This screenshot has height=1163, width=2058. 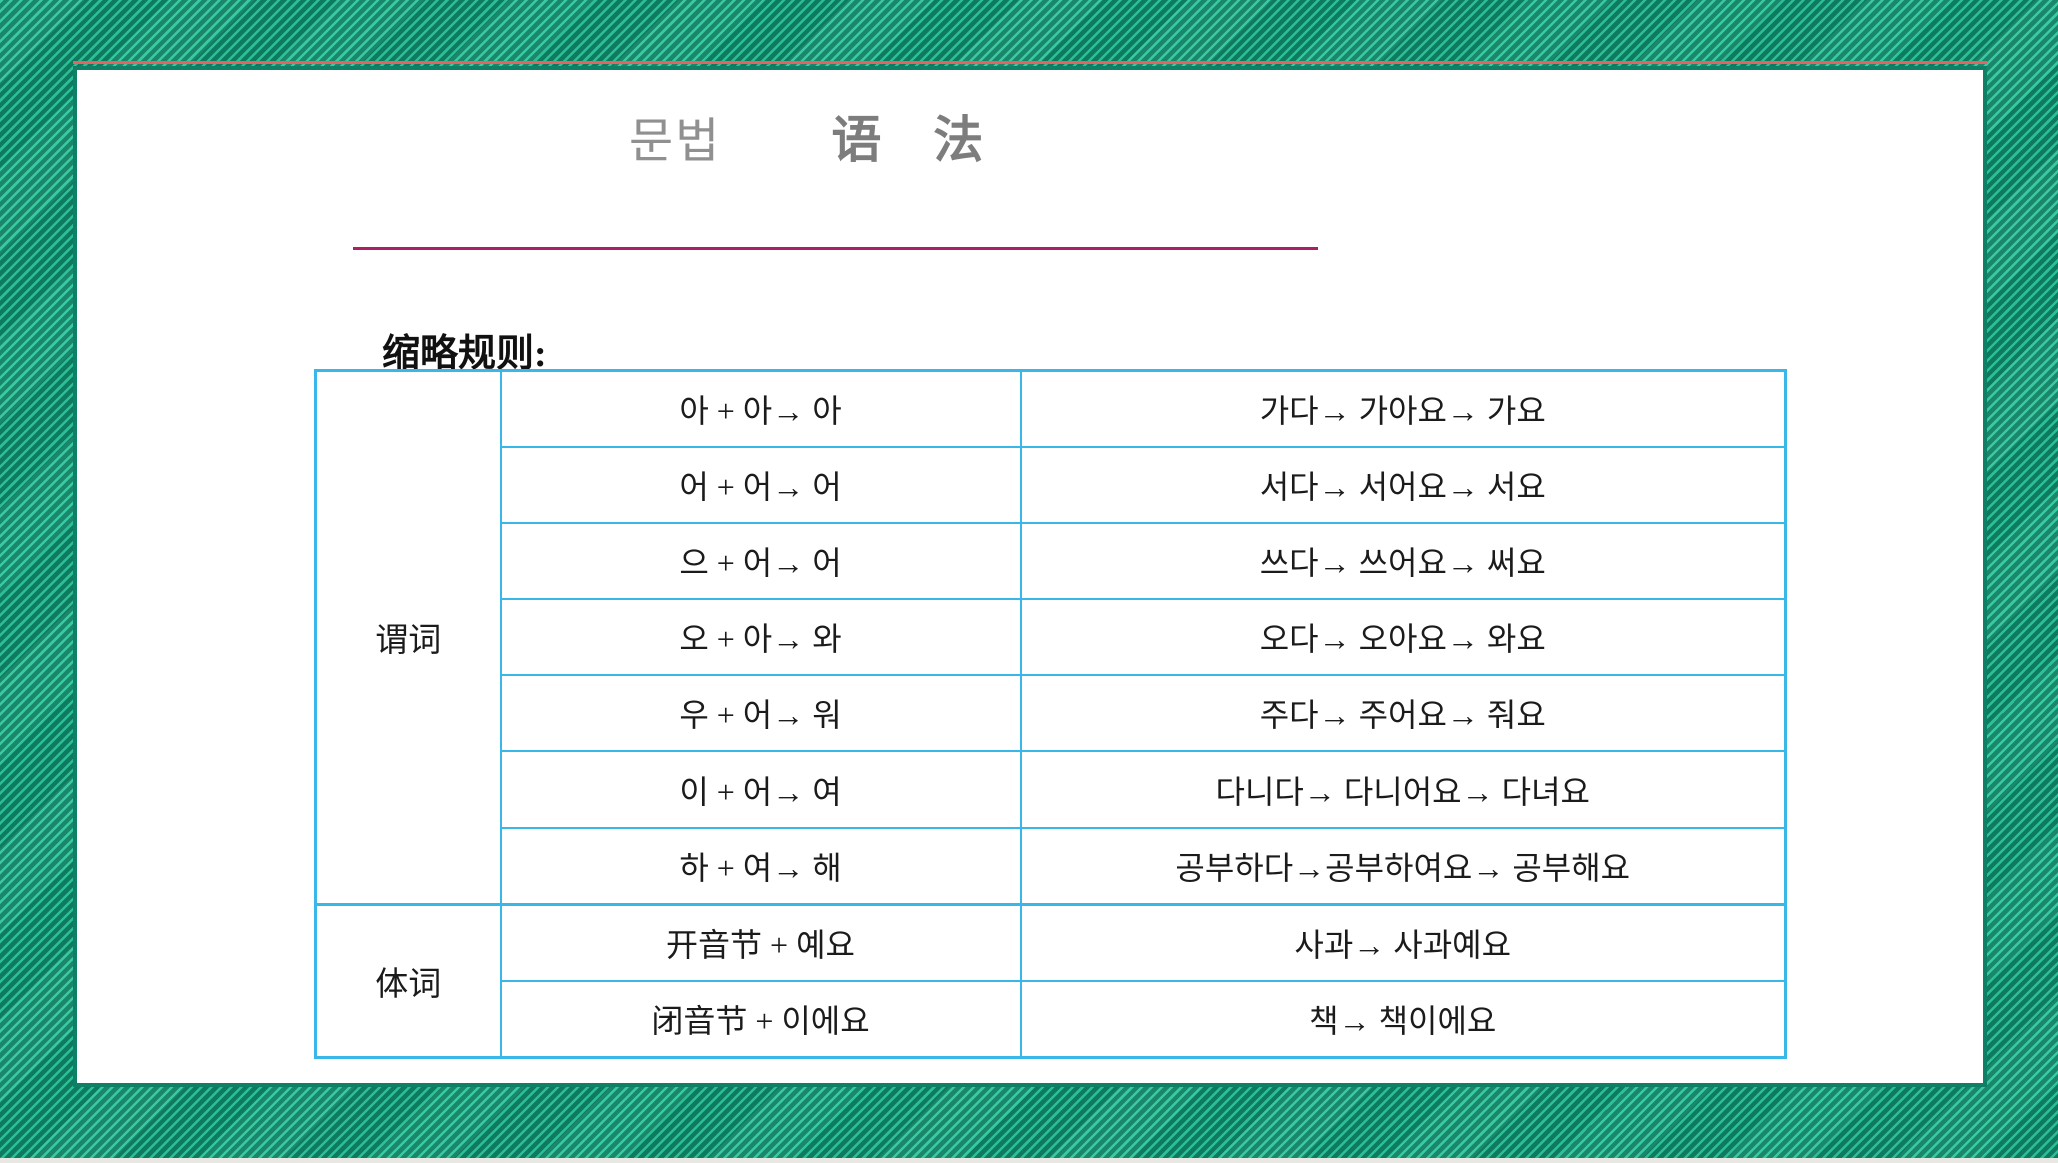 I want to click on rule-cell: 어 + 어→ 어, so click(x=760, y=485).